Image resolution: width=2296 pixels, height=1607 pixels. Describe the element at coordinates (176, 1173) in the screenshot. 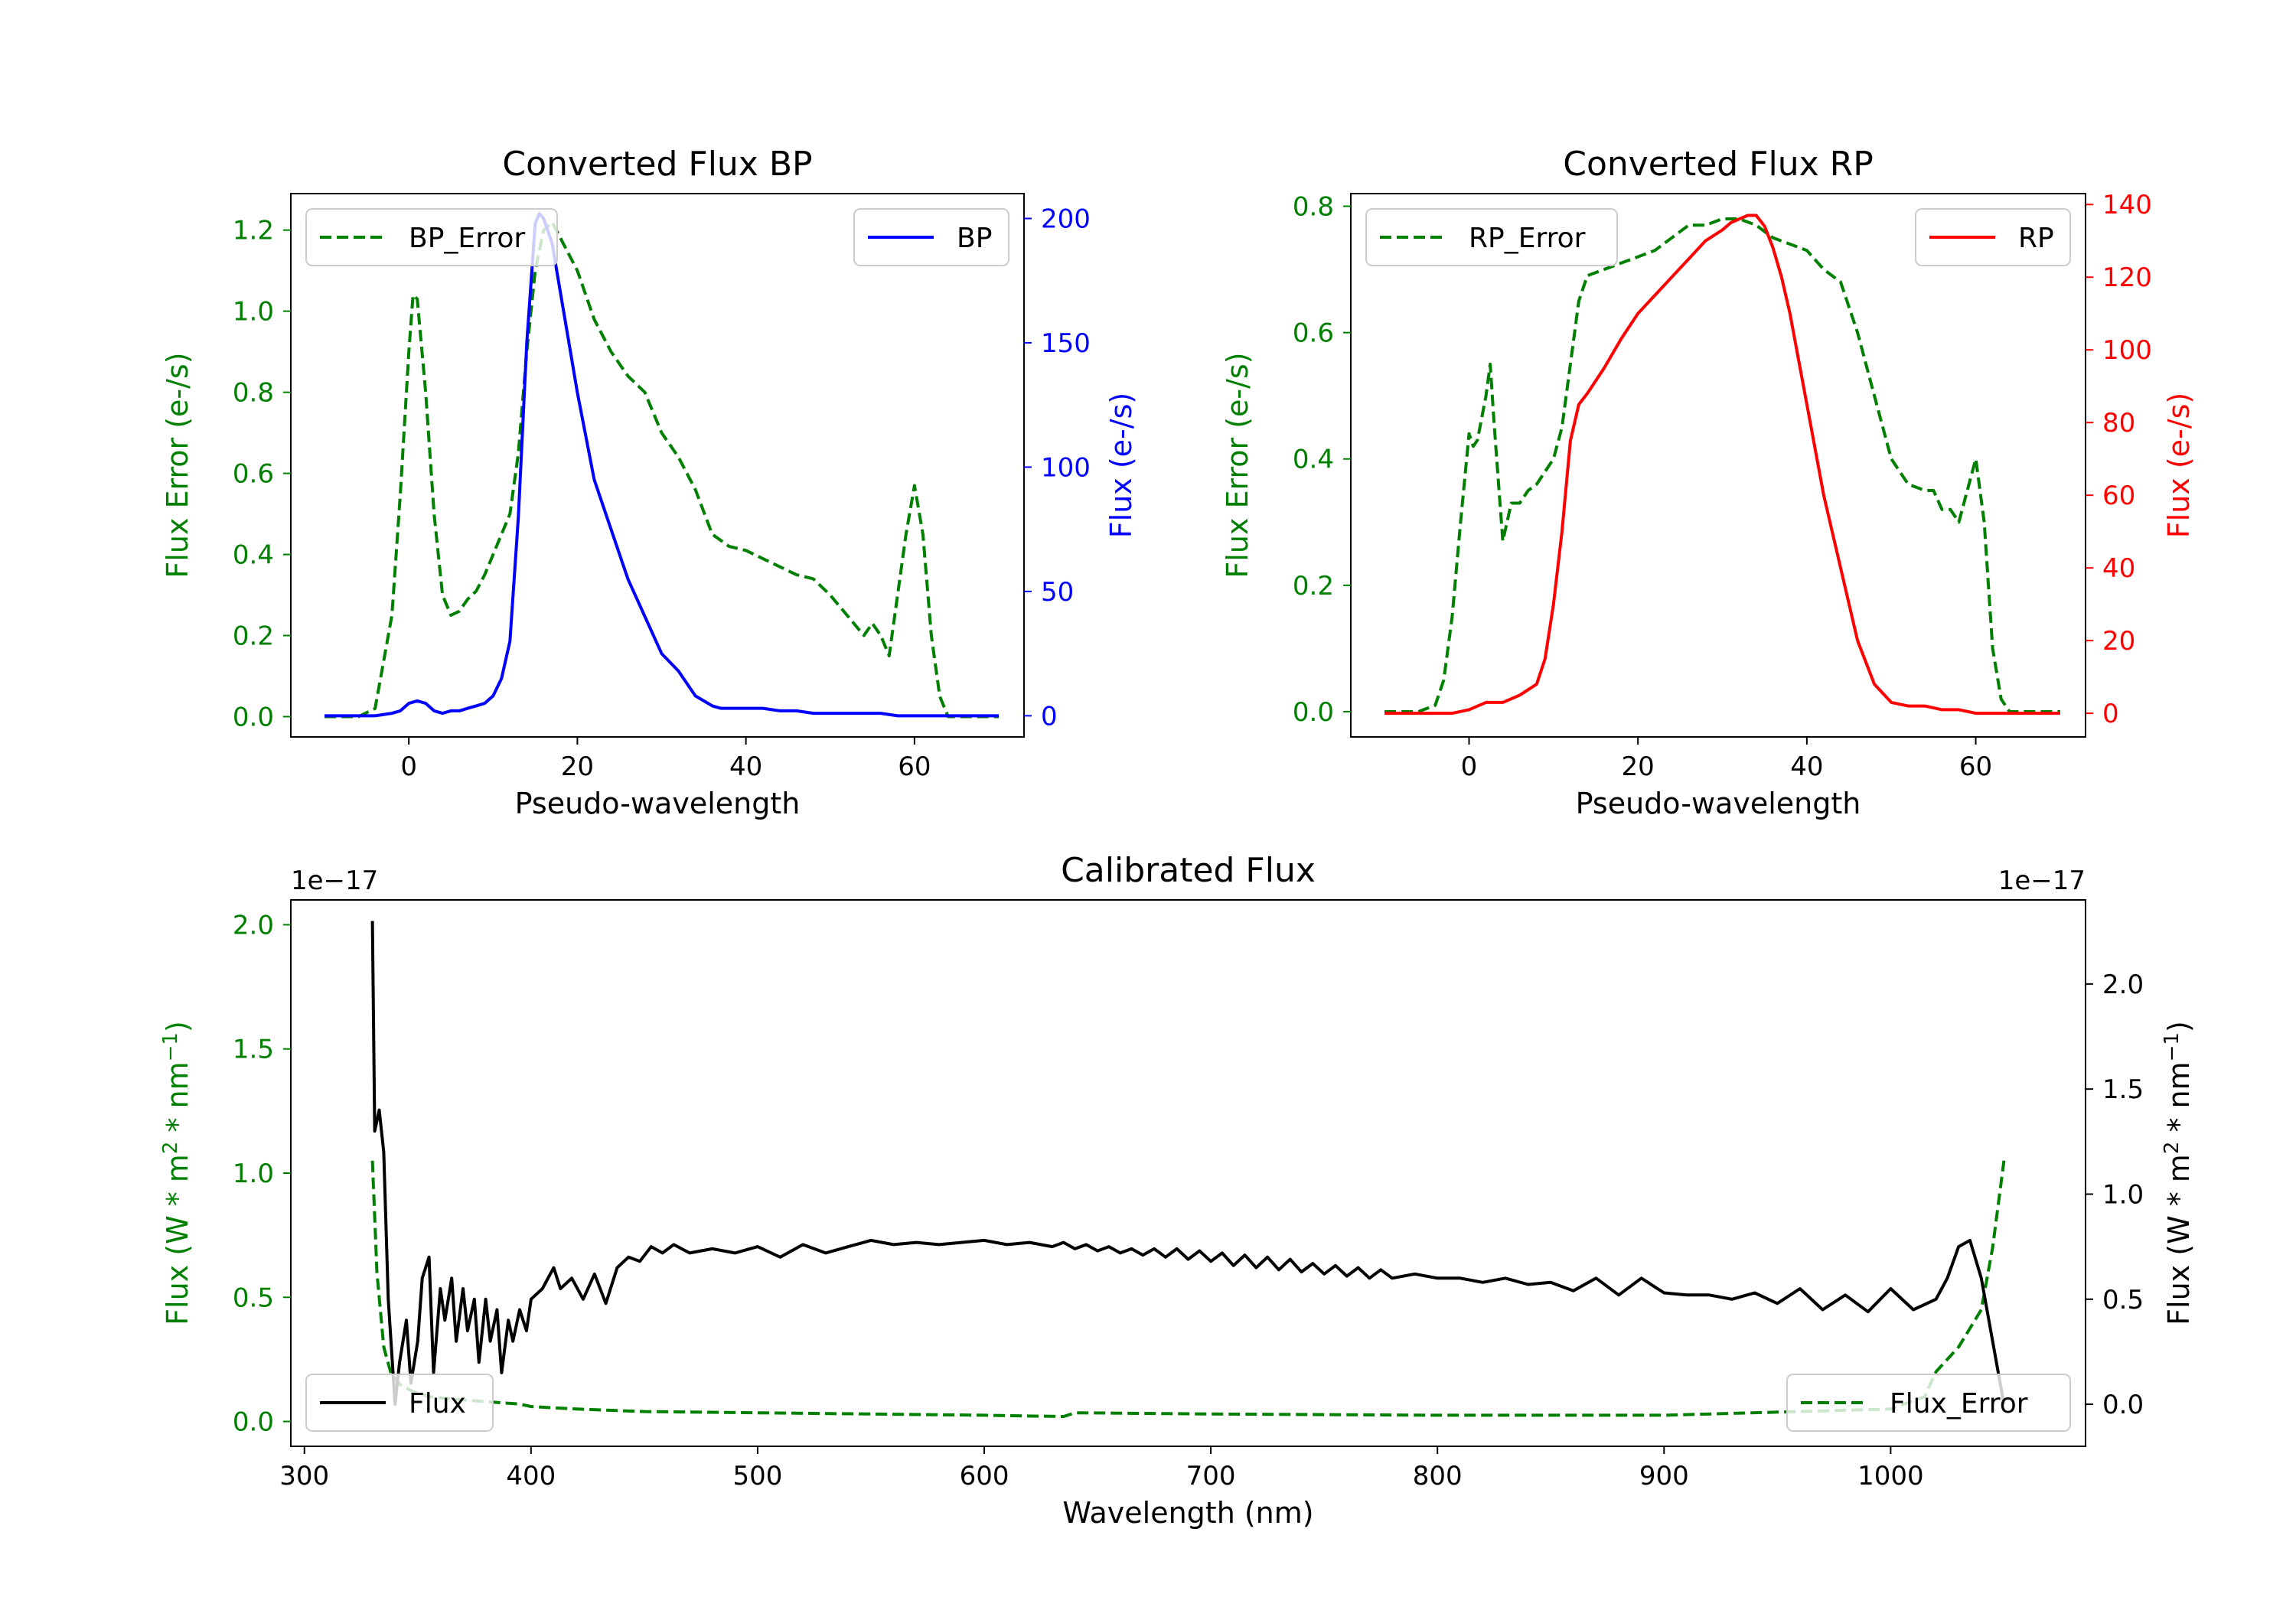

I see `cal-ylabel-left: Flux (W * m2 * nm−1)` at that location.